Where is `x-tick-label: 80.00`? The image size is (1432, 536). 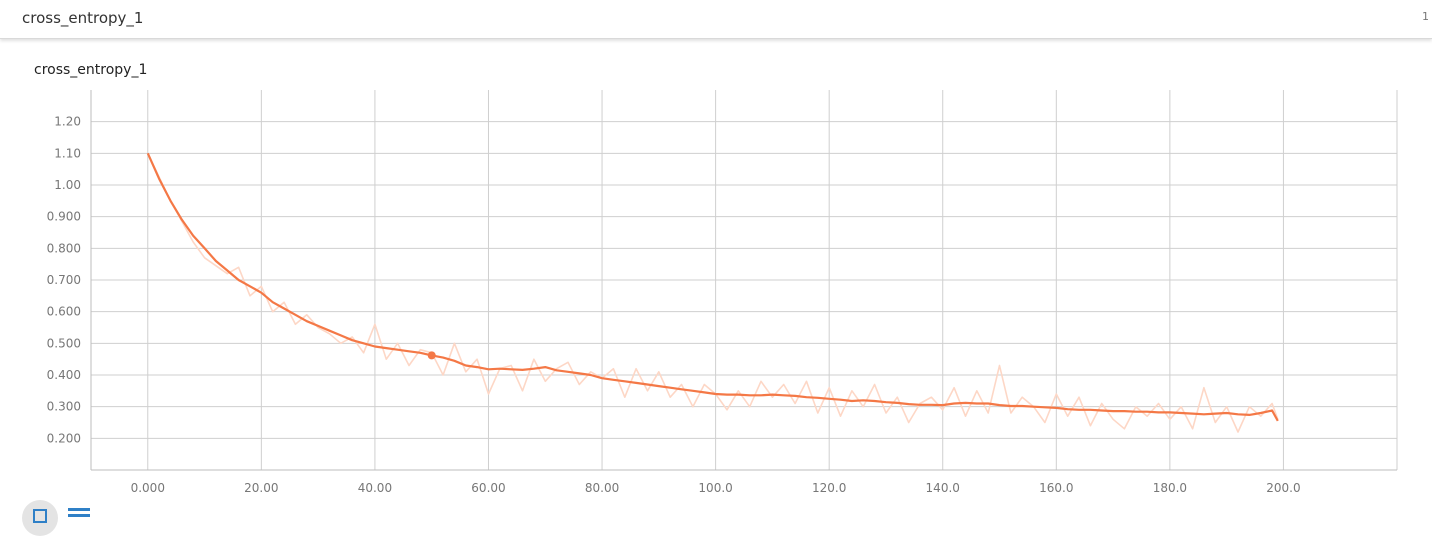
x-tick-label: 80.00 is located at coordinates (602, 488).